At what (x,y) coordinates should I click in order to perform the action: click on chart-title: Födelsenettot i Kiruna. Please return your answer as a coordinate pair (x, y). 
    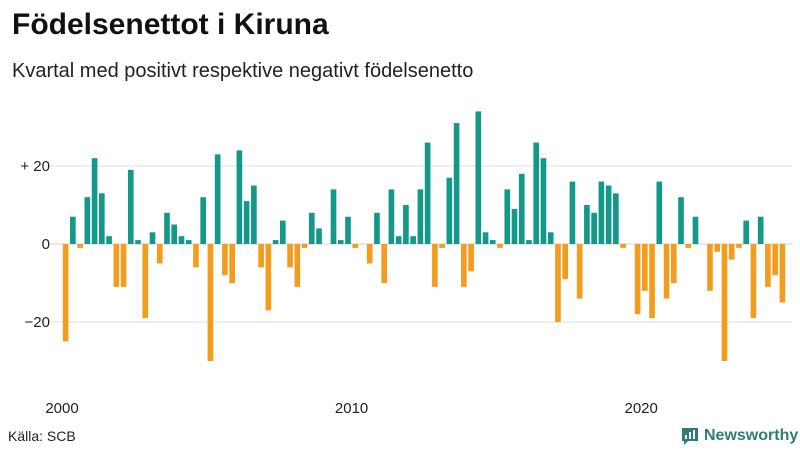
    Looking at the image, I should click on (170, 24).